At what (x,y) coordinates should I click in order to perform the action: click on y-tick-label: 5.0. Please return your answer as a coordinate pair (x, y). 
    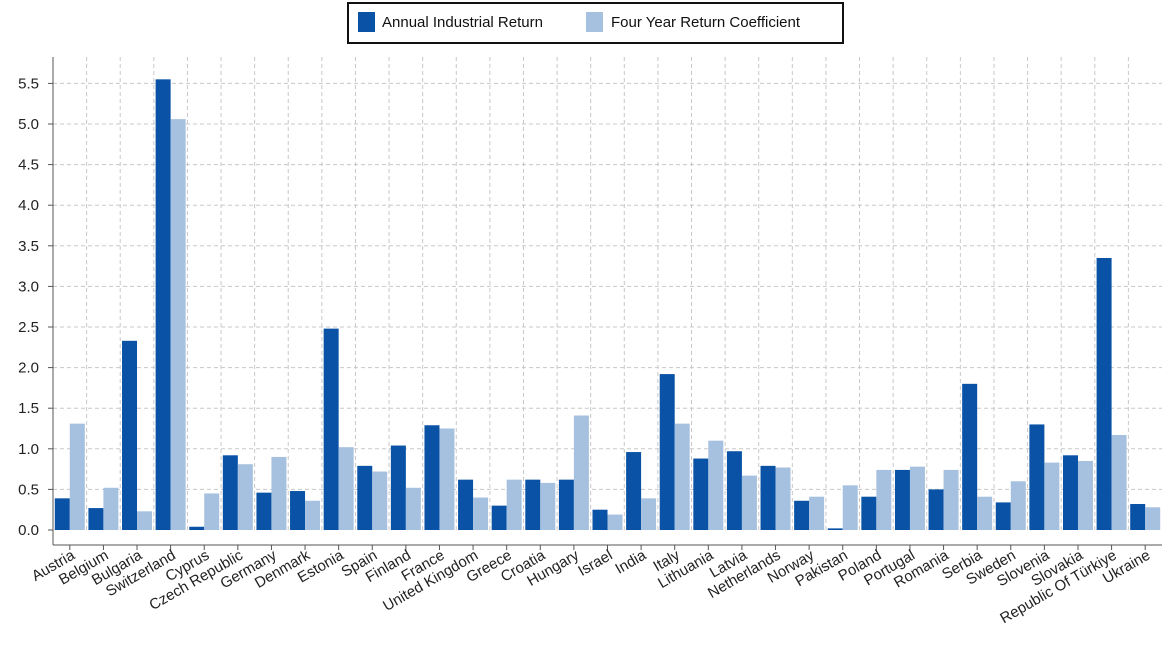
    Looking at the image, I should click on (28, 124).